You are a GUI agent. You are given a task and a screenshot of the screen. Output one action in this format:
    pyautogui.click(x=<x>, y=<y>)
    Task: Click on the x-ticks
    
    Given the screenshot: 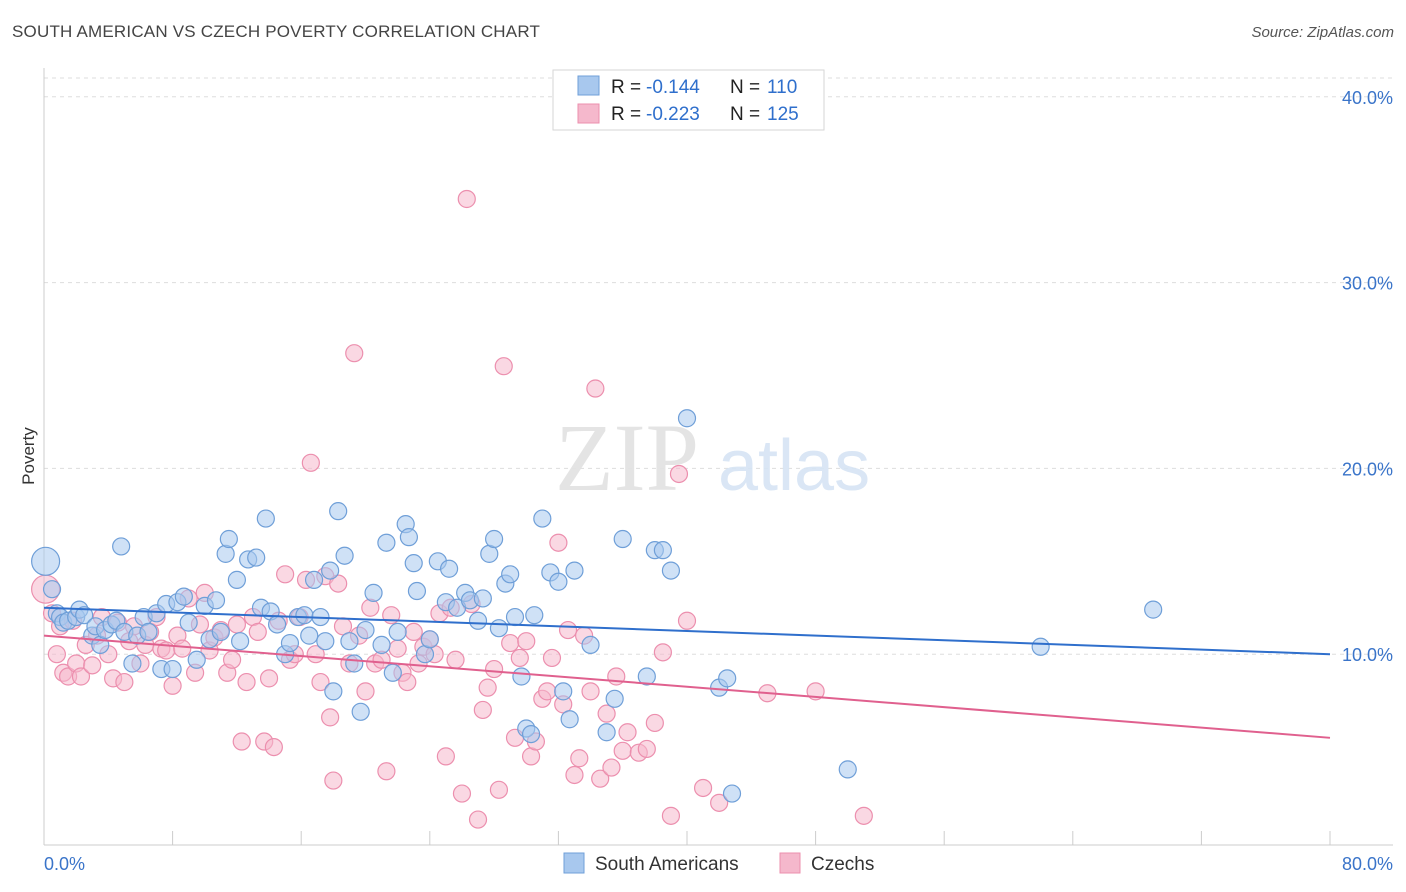 What is the action you would take?
    pyautogui.click(x=687, y=838)
    